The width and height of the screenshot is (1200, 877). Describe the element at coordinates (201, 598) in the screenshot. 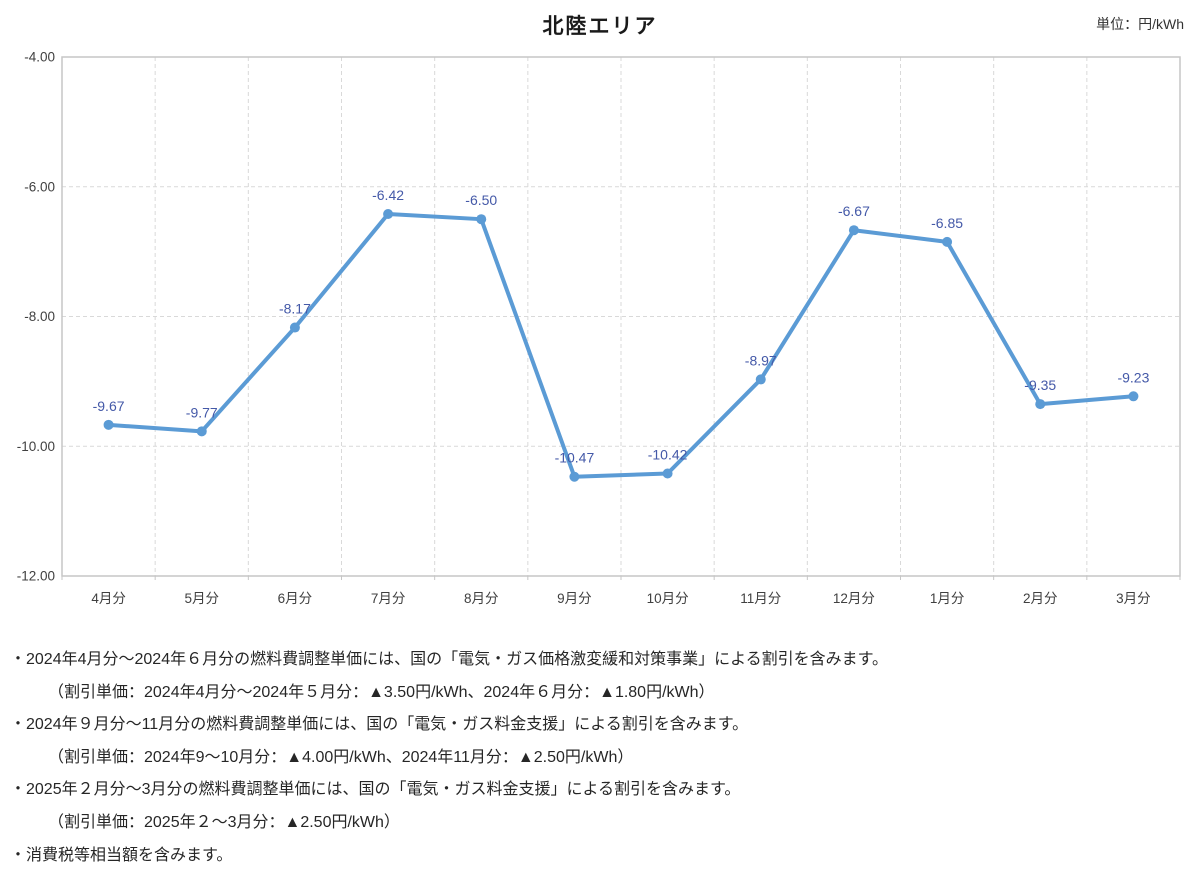

I see `x-axis-label: 5月分` at that location.